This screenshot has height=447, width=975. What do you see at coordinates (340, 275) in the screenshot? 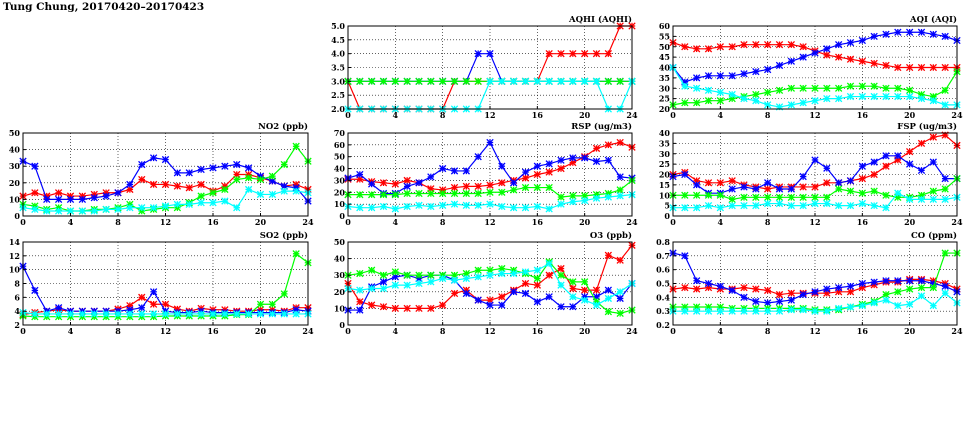
I see `y-tick-label: 30` at bounding box center [340, 275].